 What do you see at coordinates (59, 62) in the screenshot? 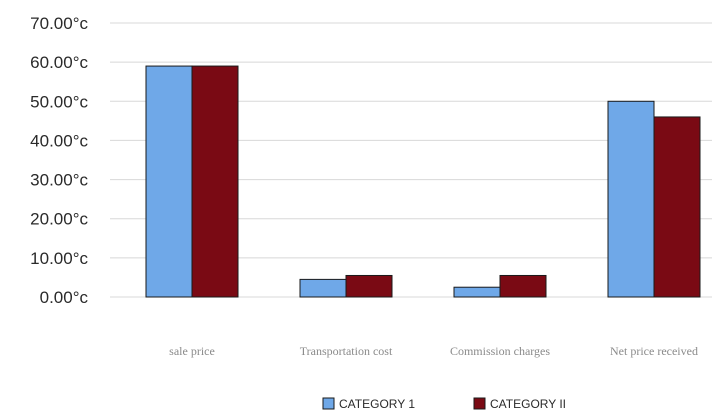
I see `y-tick-label: 60.00°c` at bounding box center [59, 62].